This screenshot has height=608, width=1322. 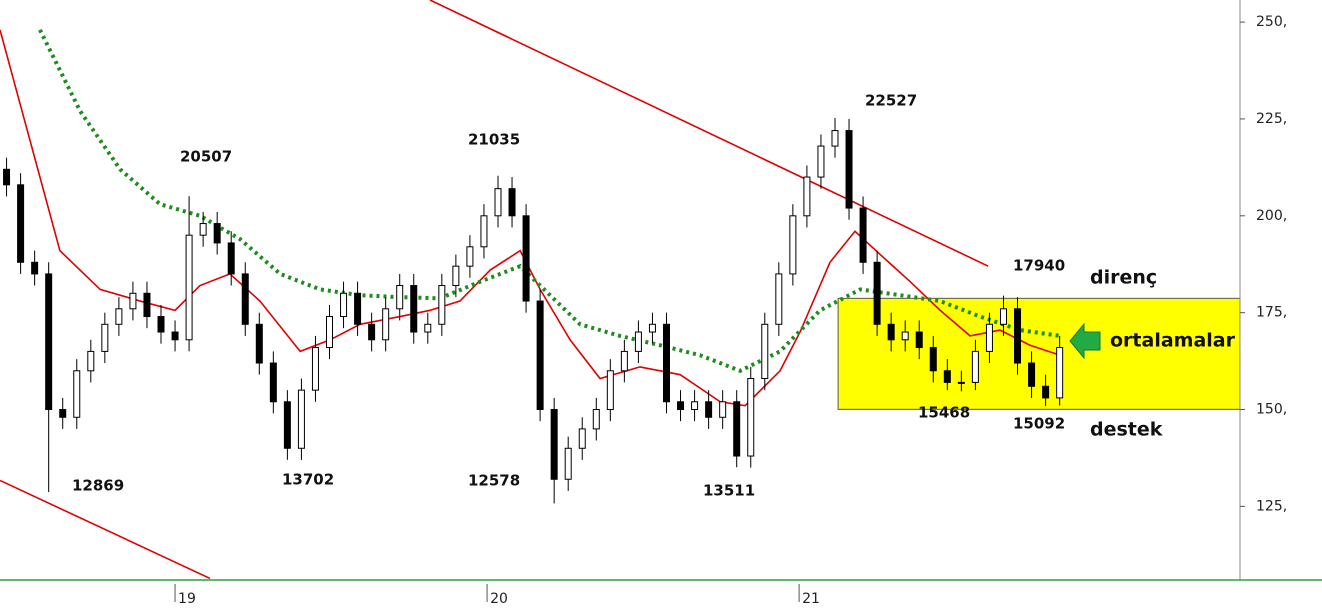 What do you see at coordinates (494, 481) in the screenshot?
I see `annotation: 12578` at bounding box center [494, 481].